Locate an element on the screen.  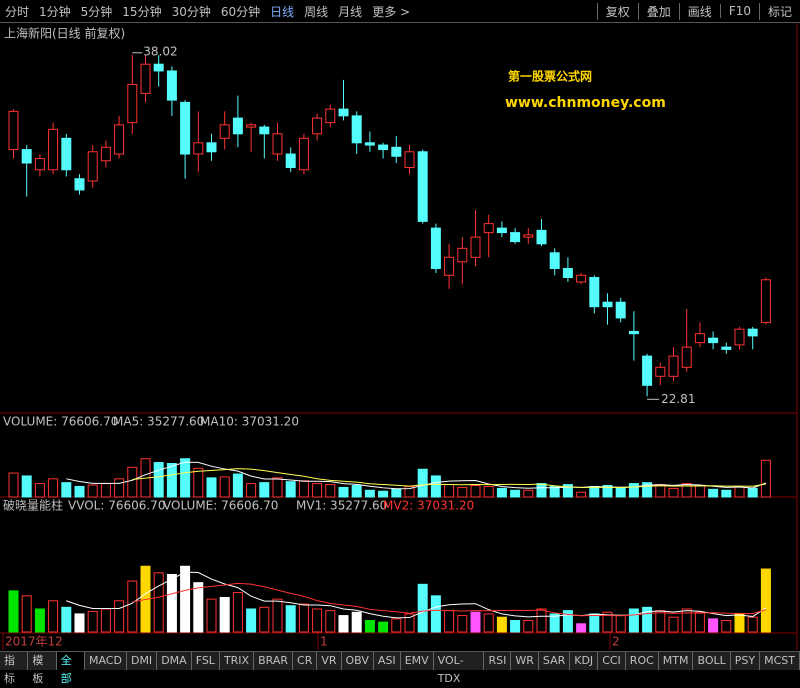
period-button: 60分钟 is located at coordinates (240, 11).